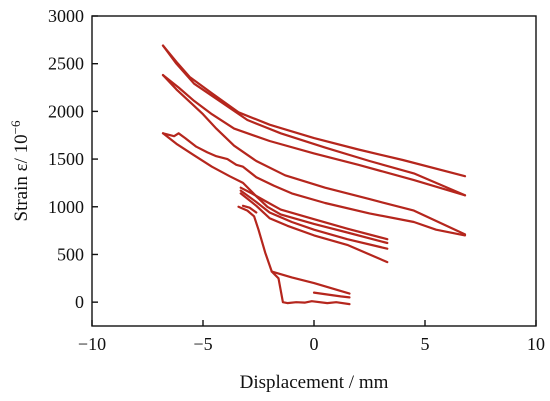 Image resolution: width=550 pixels, height=401 pixels. What do you see at coordinates (66, 16) in the screenshot?
I see `y-tick-label: 3000` at bounding box center [66, 16].